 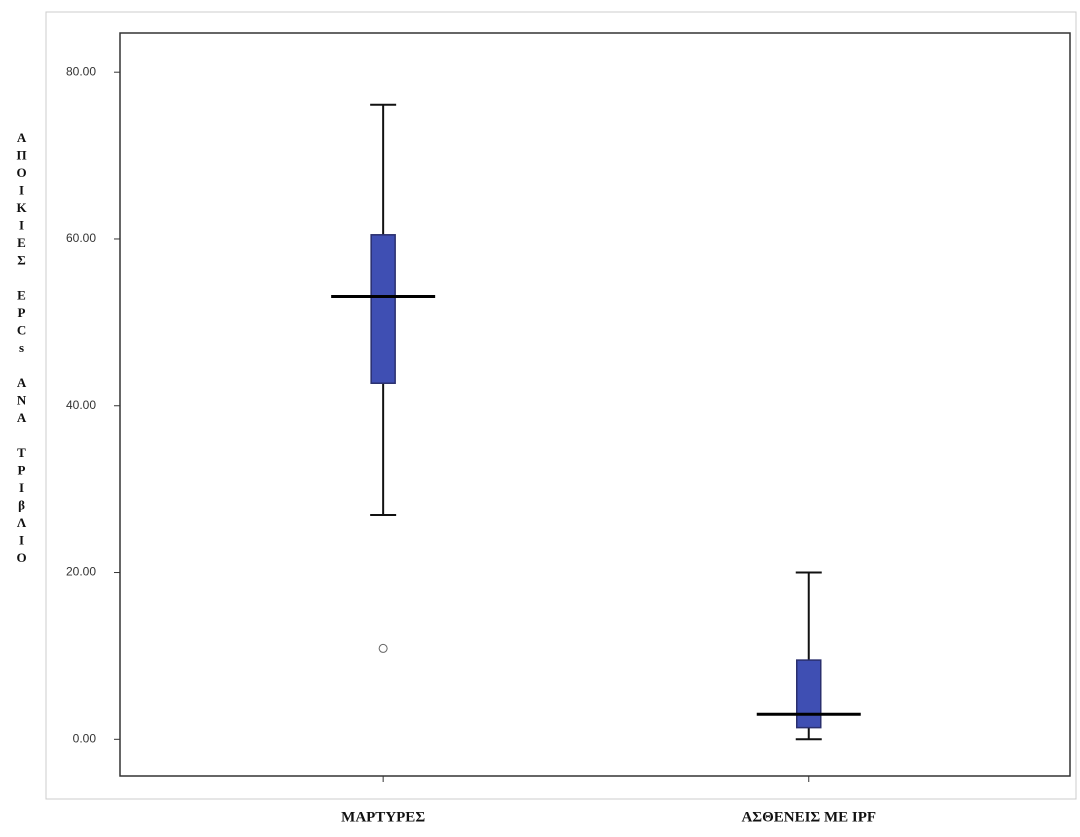 What do you see at coordinates (81, 572) in the screenshot?
I see `y-tick-label: 20.00` at bounding box center [81, 572].